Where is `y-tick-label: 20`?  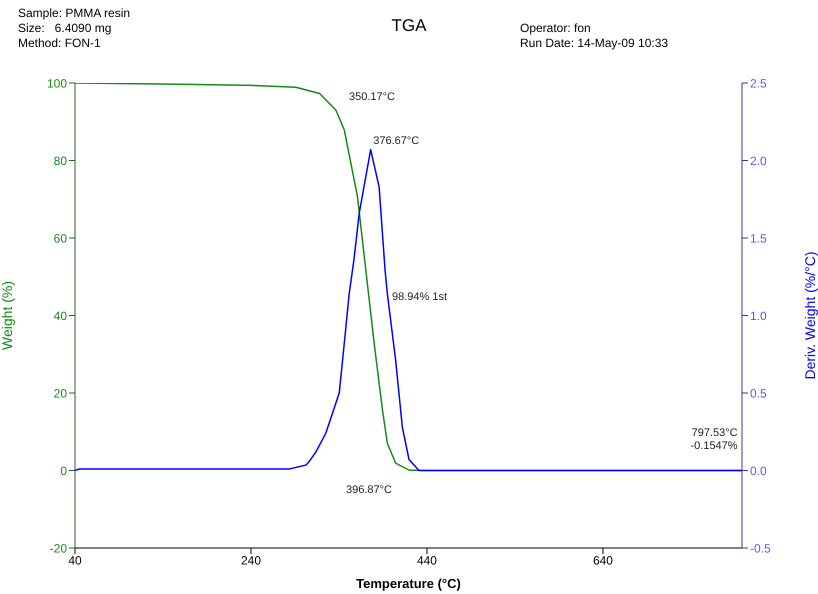 y-tick-label: 20 is located at coordinates (61, 393).